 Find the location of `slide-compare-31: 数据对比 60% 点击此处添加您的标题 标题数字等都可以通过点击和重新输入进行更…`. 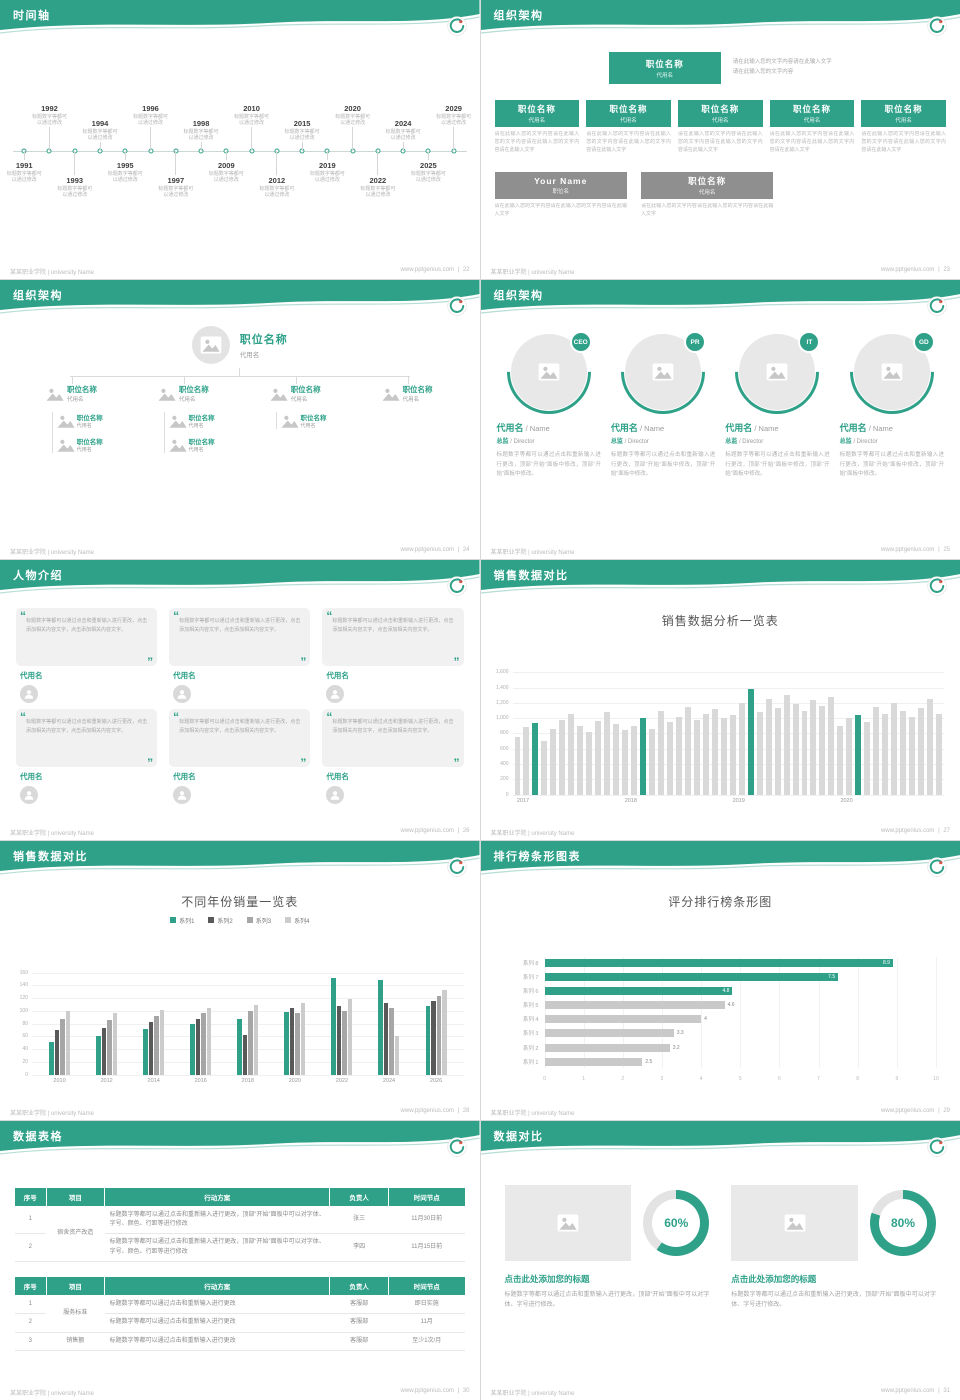

slide-compare-31: 数据对比 60% 点击此处添加您的标题 标题数字等都可以通过点击和重新输入进行更… is located at coordinates (720, 1260).